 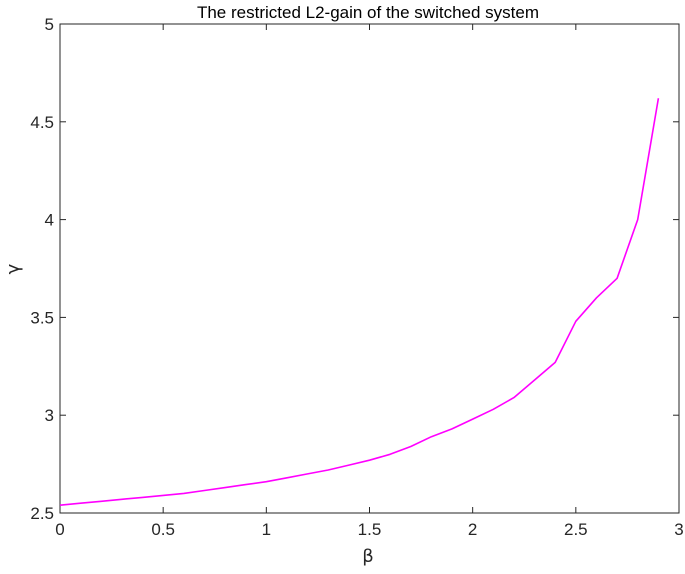 What do you see at coordinates (266, 529) in the screenshot?
I see `x-tick-label: 1` at bounding box center [266, 529].